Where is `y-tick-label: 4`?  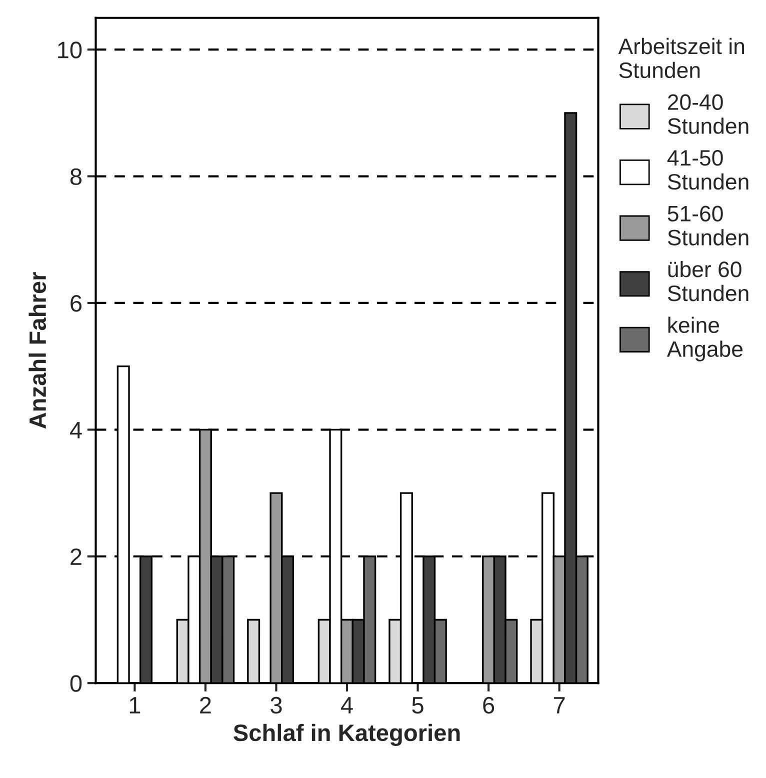 y-tick-label: 4 is located at coordinates (76, 430).